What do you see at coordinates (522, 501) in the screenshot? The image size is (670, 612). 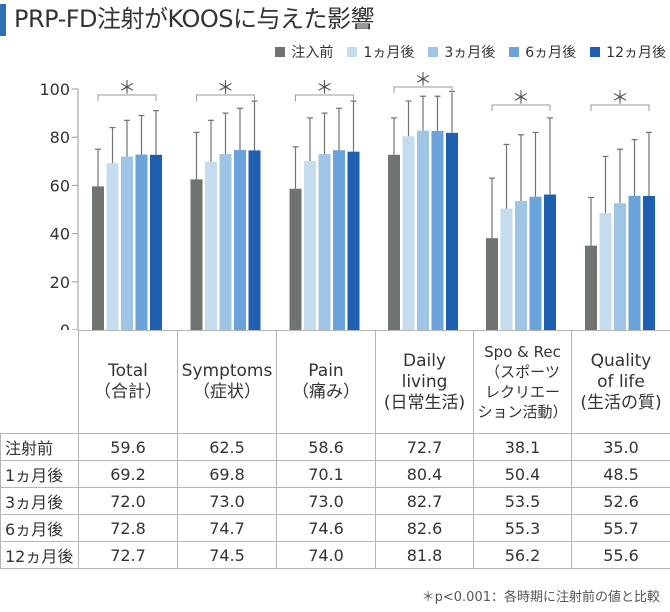 I see `table-cell: 53.5` at bounding box center [522, 501].